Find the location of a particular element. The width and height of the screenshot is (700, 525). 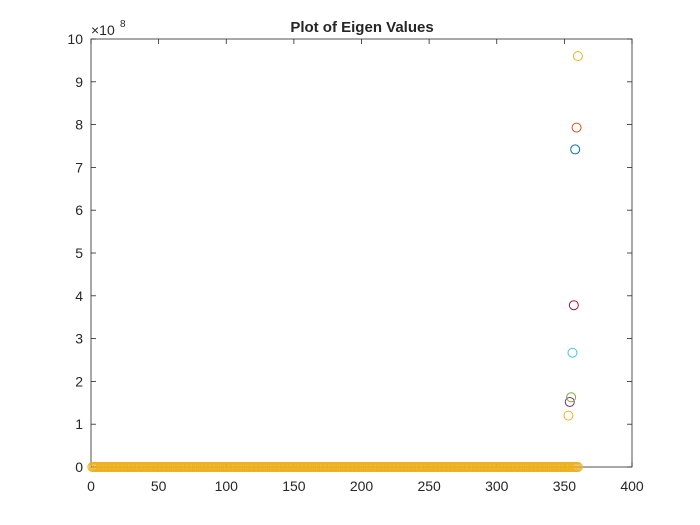

y-tick-label: 0 is located at coordinates (79, 467).